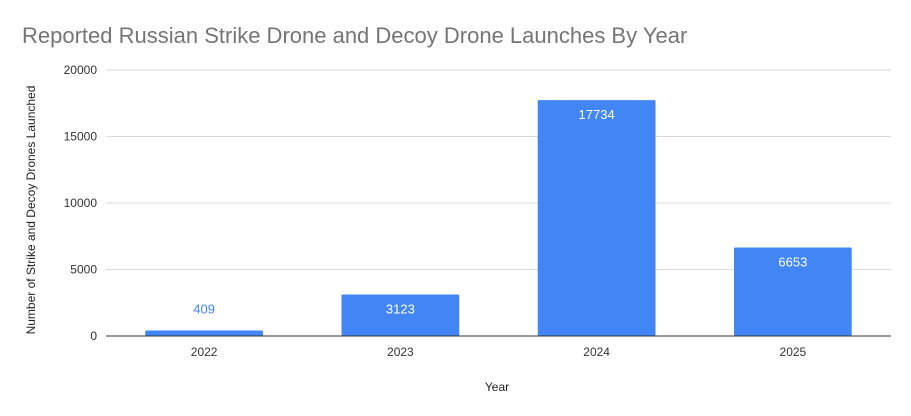  Describe the element at coordinates (597, 114) in the screenshot. I see `data-label-2024: 17734` at that location.